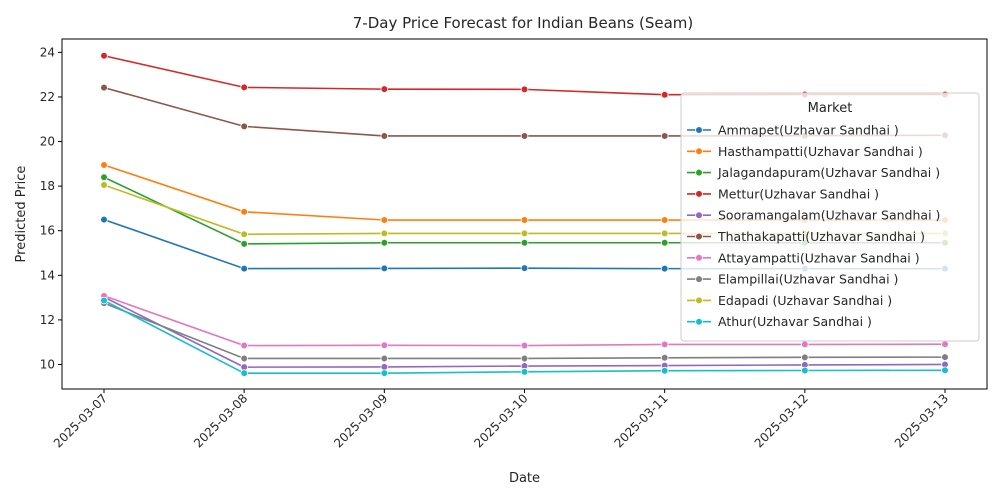 The width and height of the screenshot is (1000, 500). What do you see at coordinates (47, 52) in the screenshot?
I see `y-tick-label: 24` at bounding box center [47, 52].